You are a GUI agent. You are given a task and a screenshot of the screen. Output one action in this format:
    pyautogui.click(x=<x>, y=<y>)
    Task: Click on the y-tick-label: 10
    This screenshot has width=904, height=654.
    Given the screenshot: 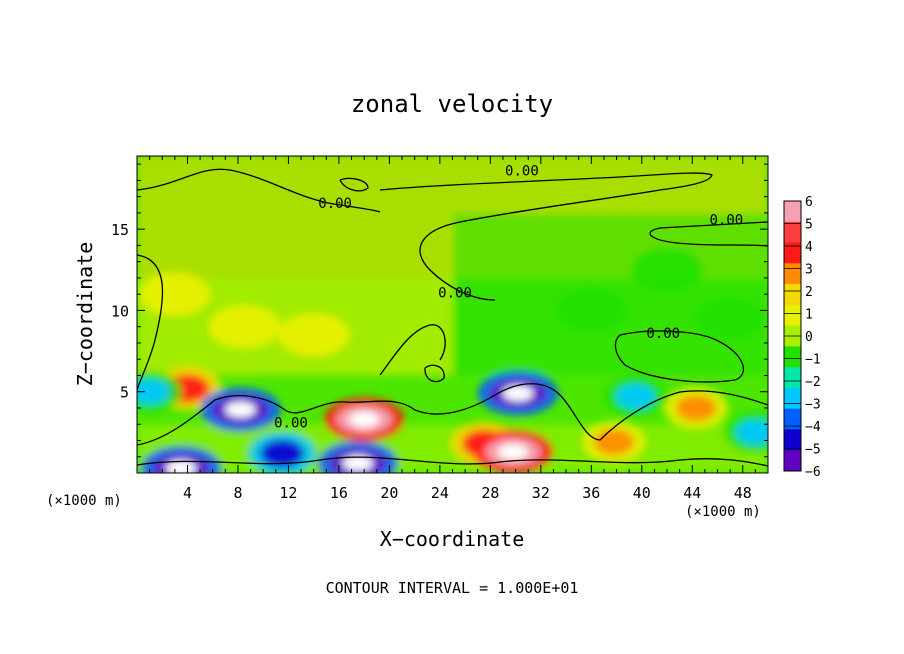 What is the action you would take?
    pyautogui.click(x=120, y=311)
    